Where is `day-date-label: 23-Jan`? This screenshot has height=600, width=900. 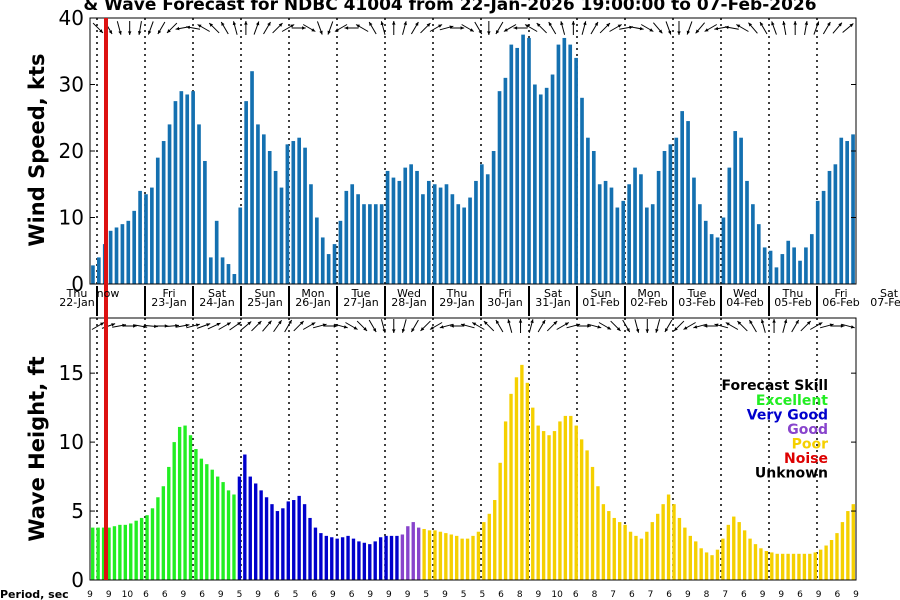
day-date-label: 23-Jan is located at coordinates (169, 302).